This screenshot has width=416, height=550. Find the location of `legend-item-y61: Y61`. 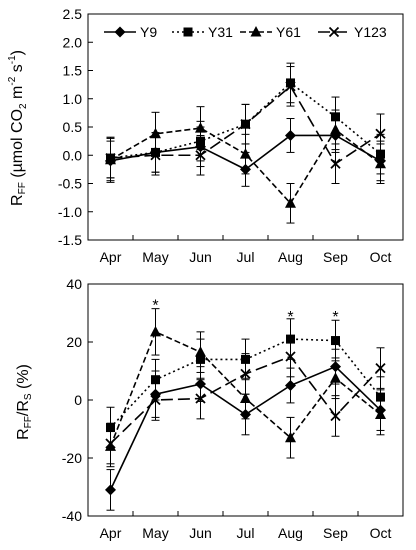

legend-item-y61: Y61 is located at coordinates (270, 32).